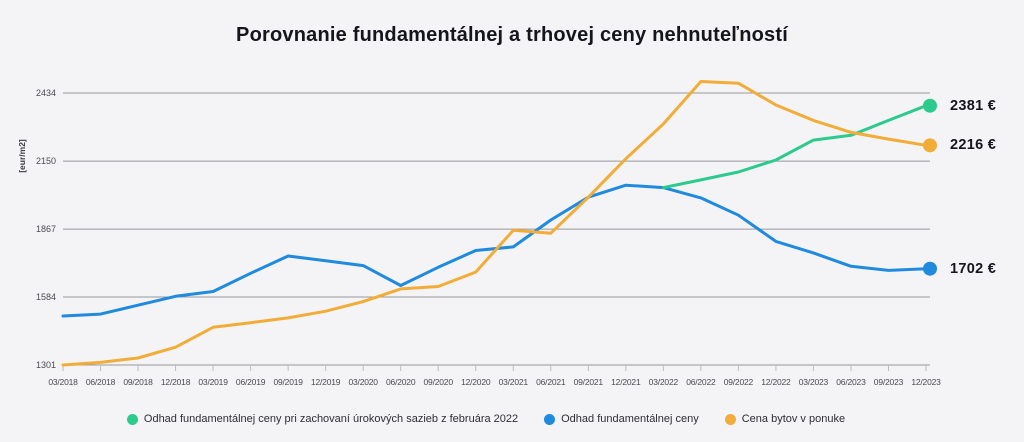 The width and height of the screenshot is (1024, 442). Describe the element at coordinates (45, 160) in the screenshot. I see `y-tick-label: 2150` at that location.